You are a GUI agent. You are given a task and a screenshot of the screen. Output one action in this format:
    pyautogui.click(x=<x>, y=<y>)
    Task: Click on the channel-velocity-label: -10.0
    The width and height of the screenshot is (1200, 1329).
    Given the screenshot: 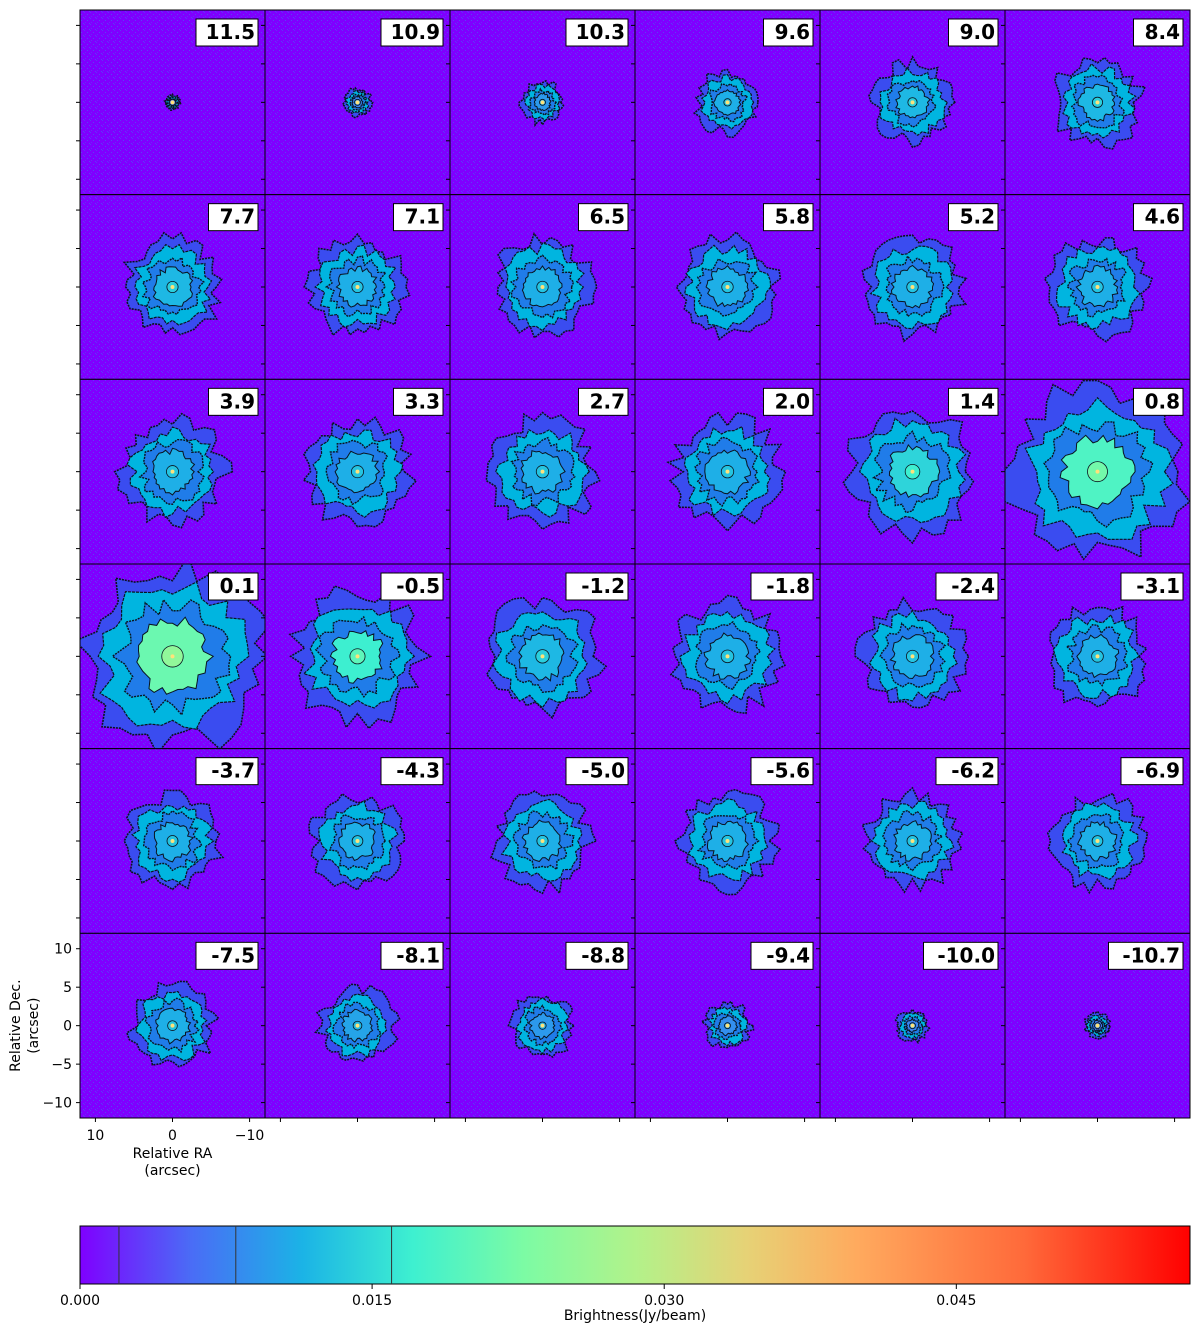 What is the action you would take?
    pyautogui.click(x=966, y=955)
    